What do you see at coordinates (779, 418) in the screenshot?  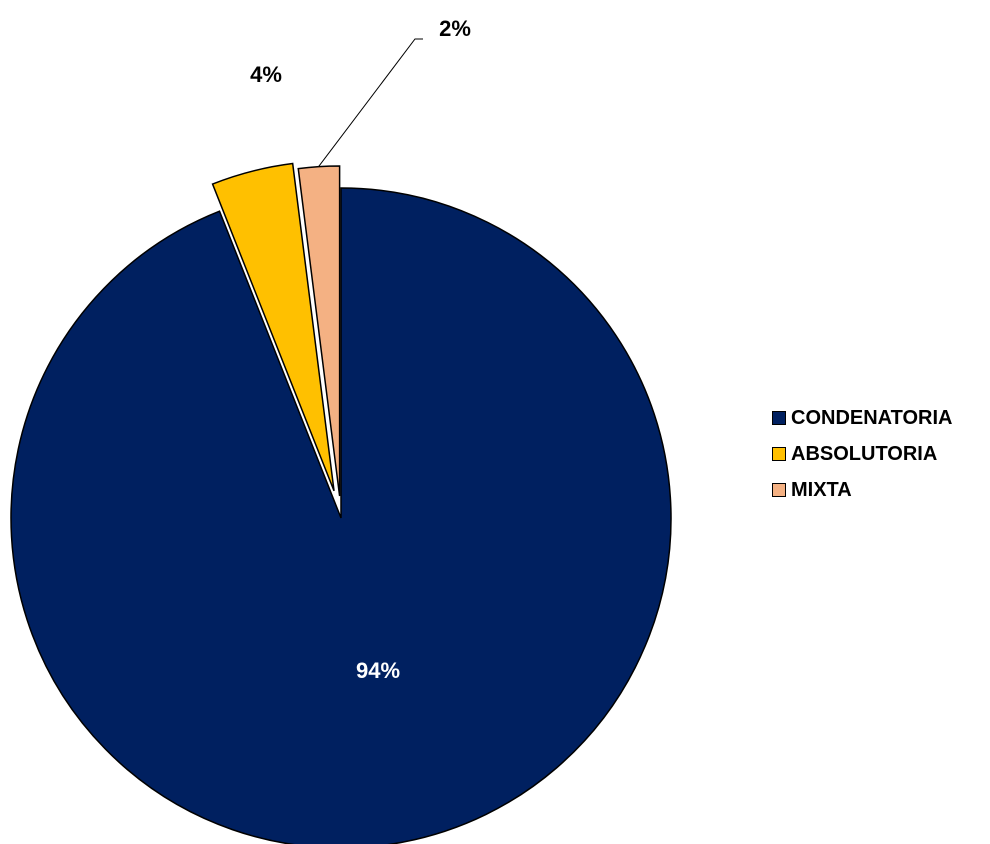 I see `legend-swatch-condenatoria` at bounding box center [779, 418].